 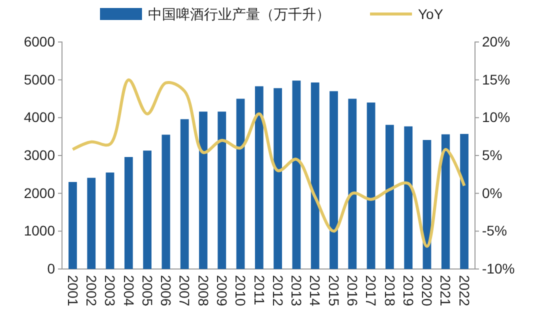 What do you see at coordinates (72, 290) in the screenshot?
I see `x-tick-label: 2001` at bounding box center [72, 290].